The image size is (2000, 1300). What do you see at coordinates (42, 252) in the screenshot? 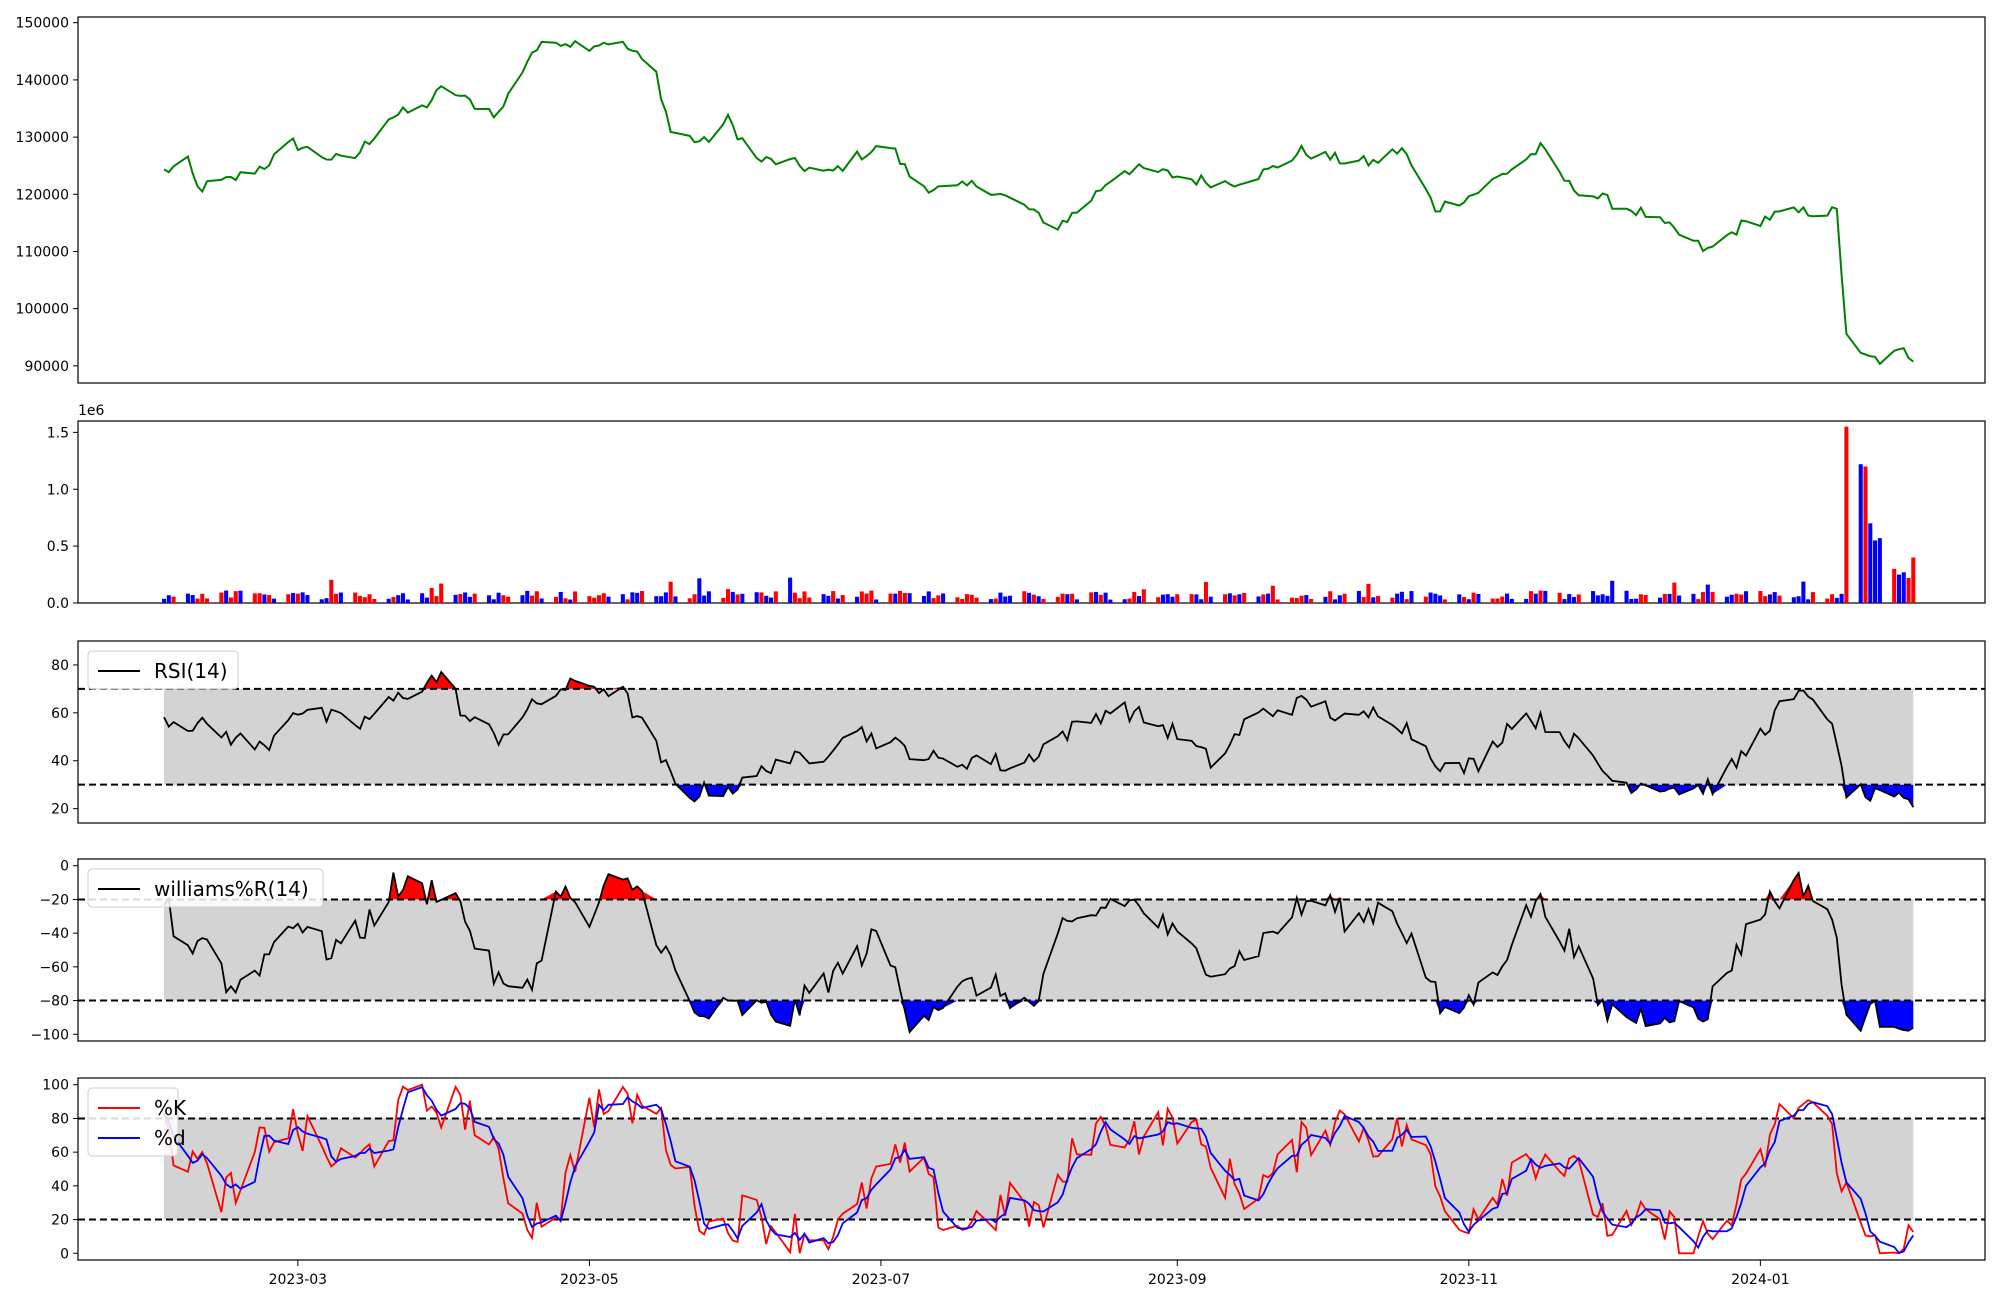
I see `price-ytick-label: 110000` at bounding box center [42, 252].